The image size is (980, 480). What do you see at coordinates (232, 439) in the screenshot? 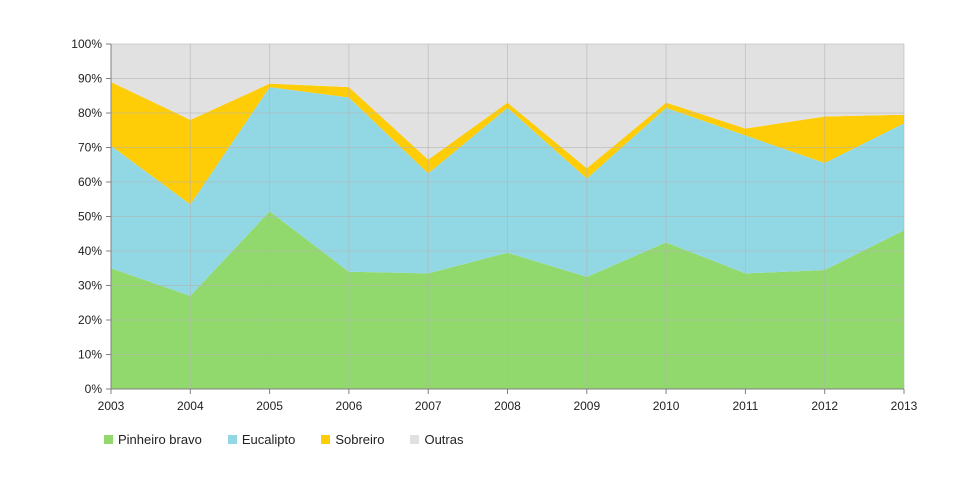
I see `legend-swatch-eucalipto` at bounding box center [232, 439].